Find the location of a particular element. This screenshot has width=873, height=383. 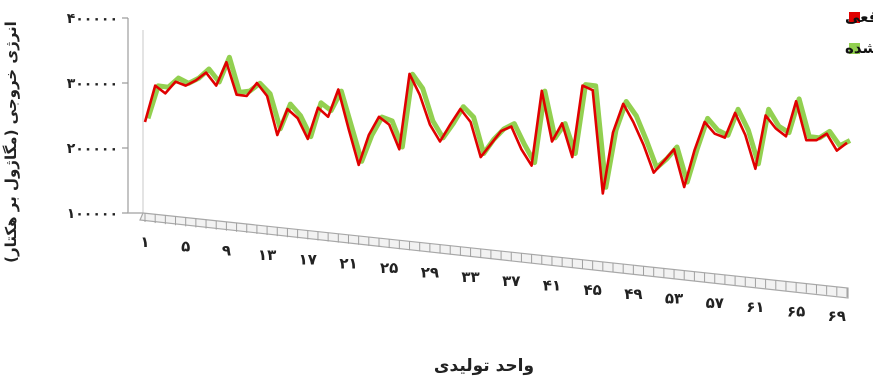

x-tick-label: ۶۱ is located at coordinates (755, 307).